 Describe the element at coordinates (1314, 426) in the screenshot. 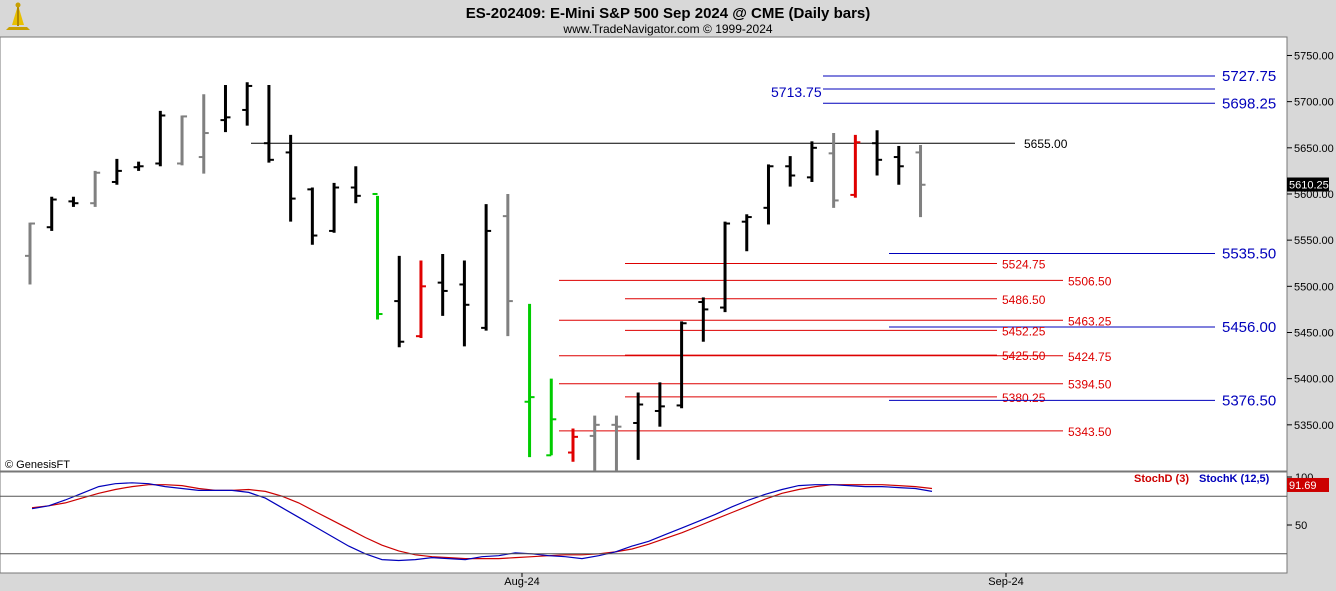

I see `price-tick-label: 5350.00` at that location.